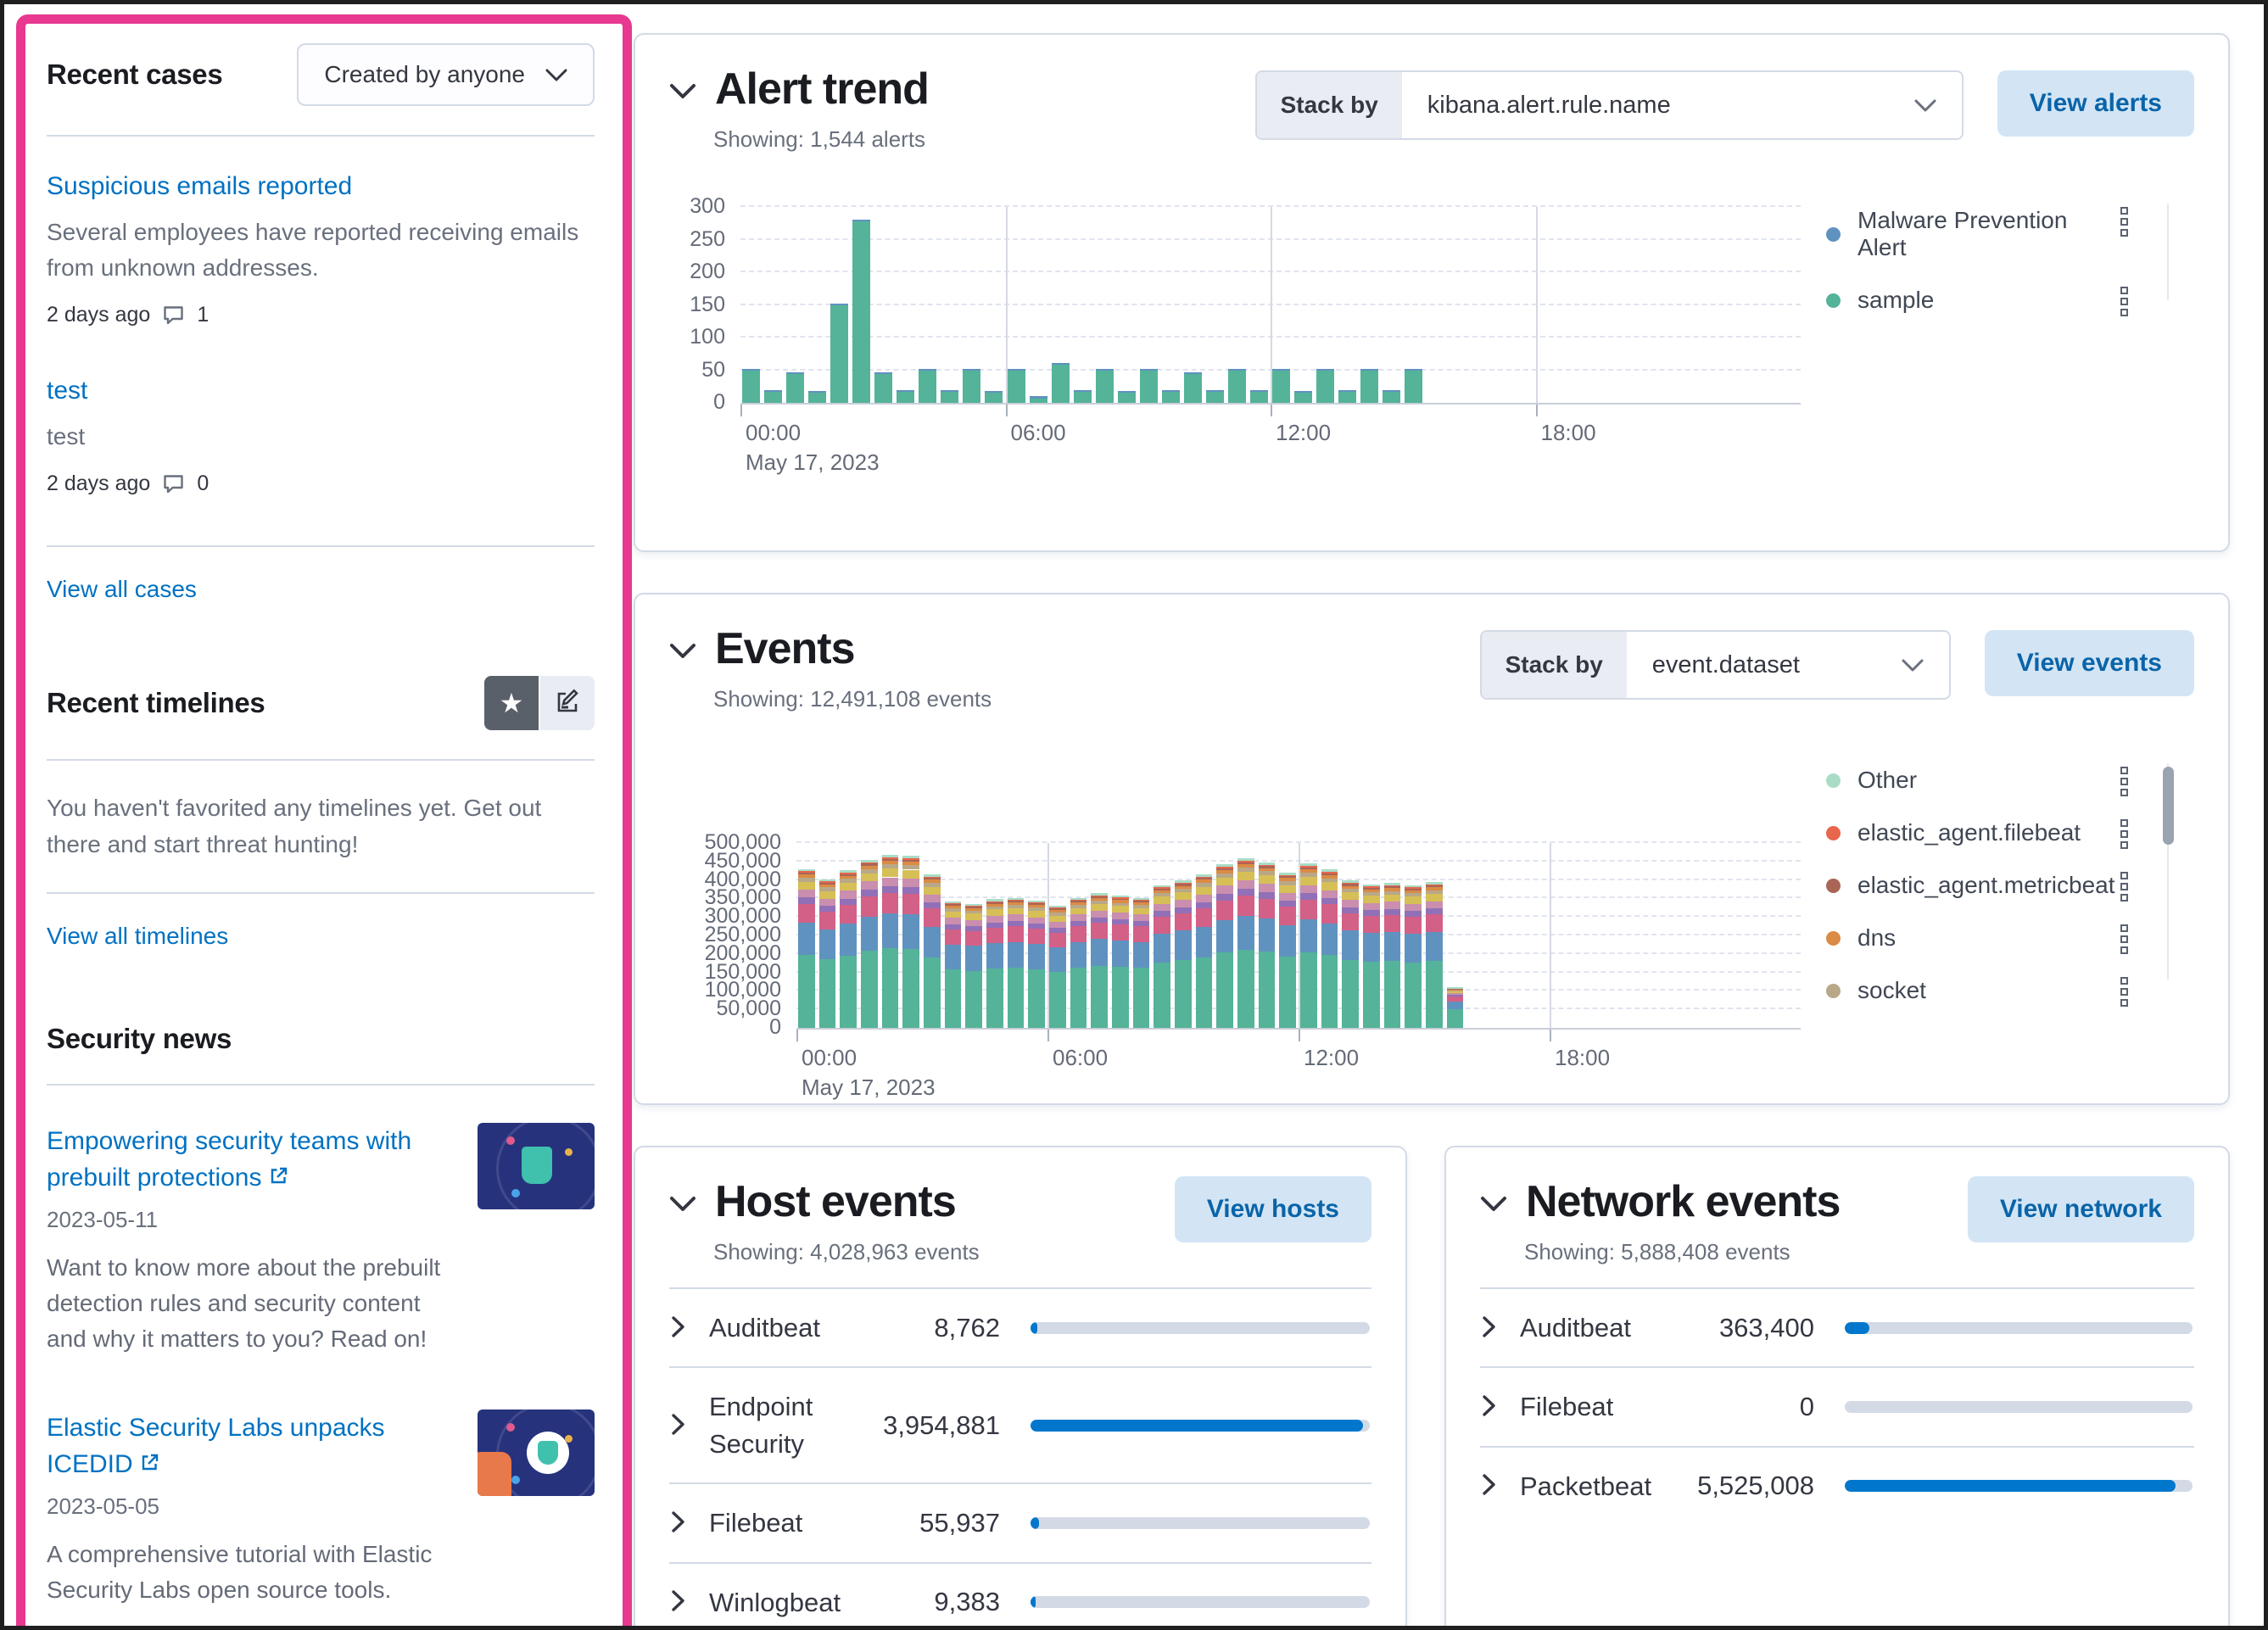 The height and width of the screenshot is (1630, 2268). I want to click on legend-label: elastic_agent.filebeat, so click(1969, 832).